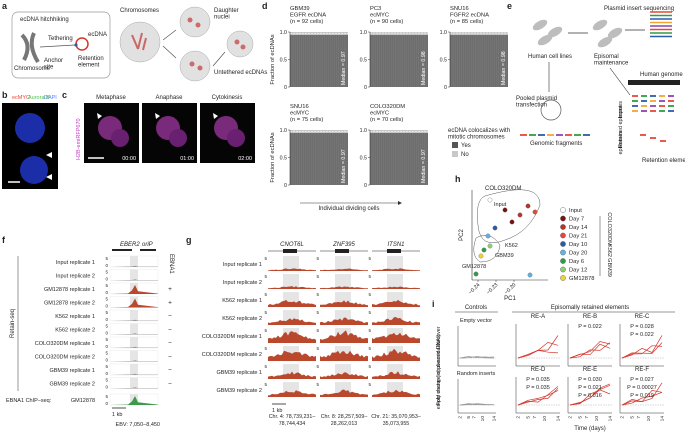 This screenshot has height=432, width=685. I want to click on text-label: Individual dividing cells, so click(348, 209).